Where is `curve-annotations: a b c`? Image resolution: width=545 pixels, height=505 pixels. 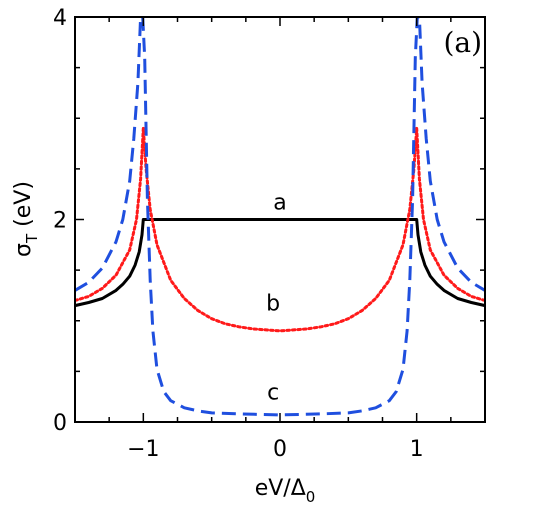 curve-annotations: a b c is located at coordinates (276, 297).